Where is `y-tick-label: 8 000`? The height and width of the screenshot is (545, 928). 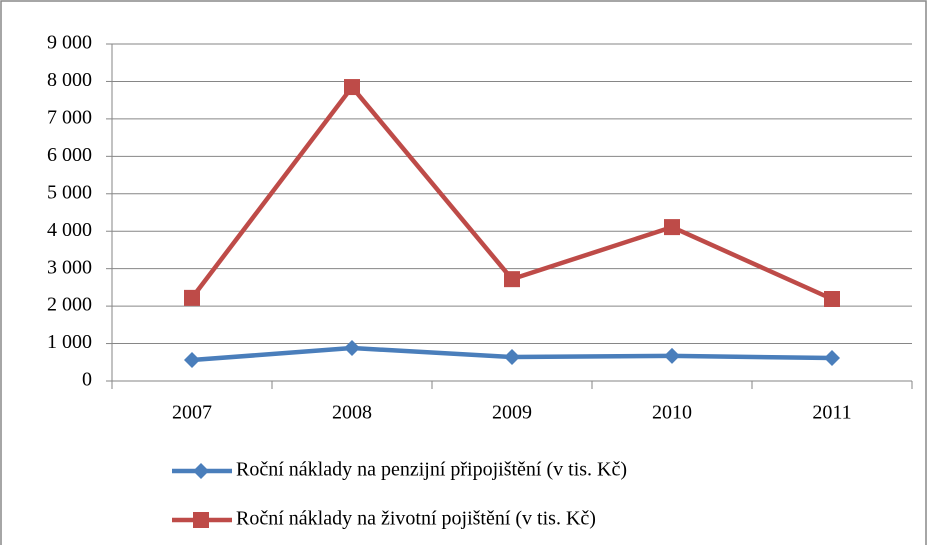
y-tick-label: 8 000 is located at coordinates (69, 80).